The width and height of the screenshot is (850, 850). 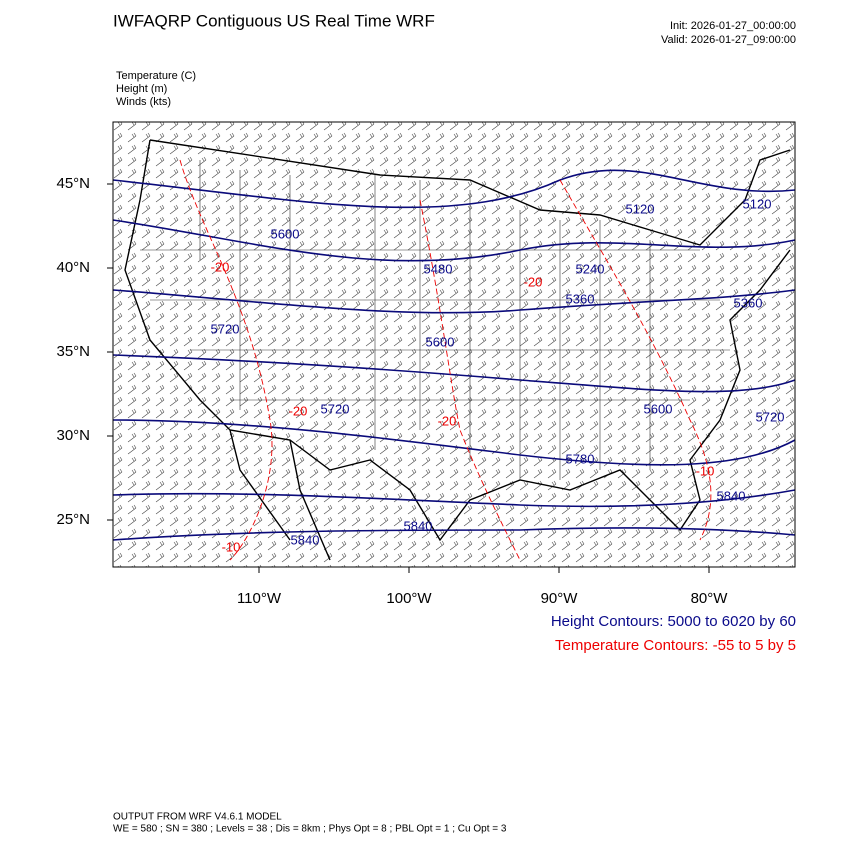 What do you see at coordinates (73, 351) in the screenshot?
I see `lat-label: 35°N` at bounding box center [73, 351].